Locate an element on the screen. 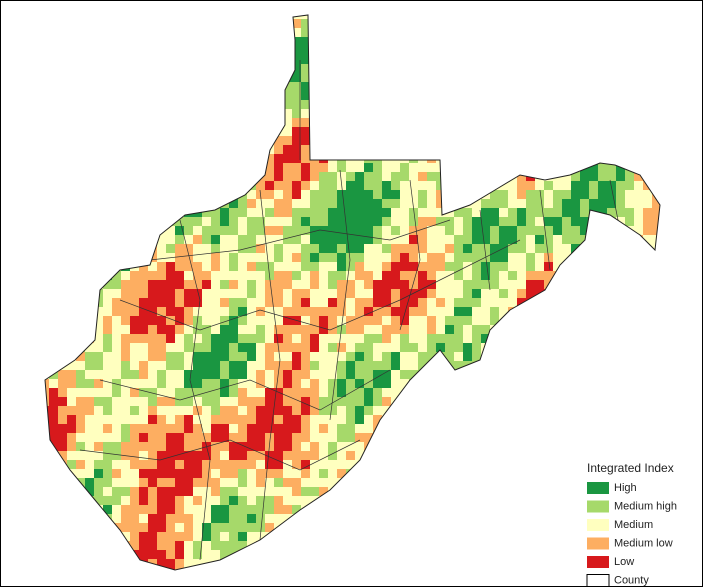 The image size is (703, 587). legend-swatch is located at coordinates (598, 580).